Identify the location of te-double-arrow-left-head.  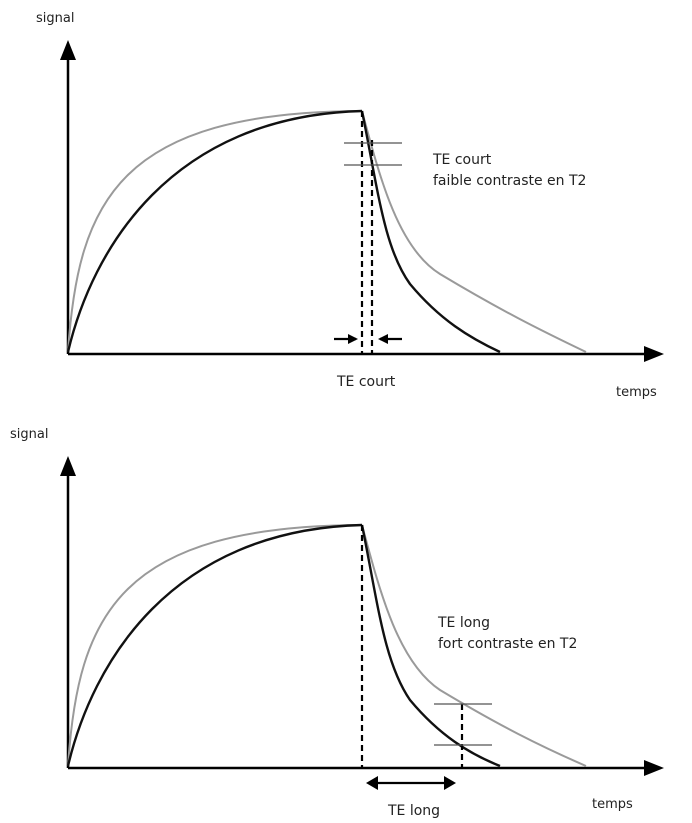
(372, 783).